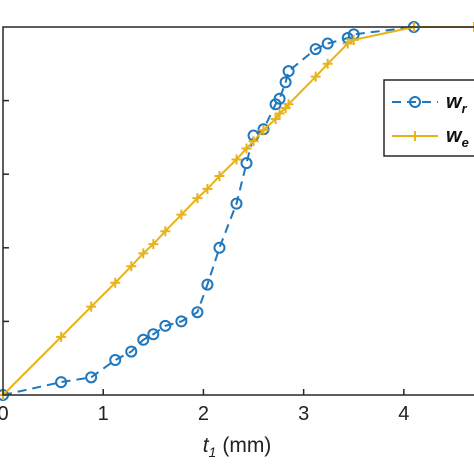  I want to click on x-tick-labels: 0 1 2 3 4, so click(204, 414).